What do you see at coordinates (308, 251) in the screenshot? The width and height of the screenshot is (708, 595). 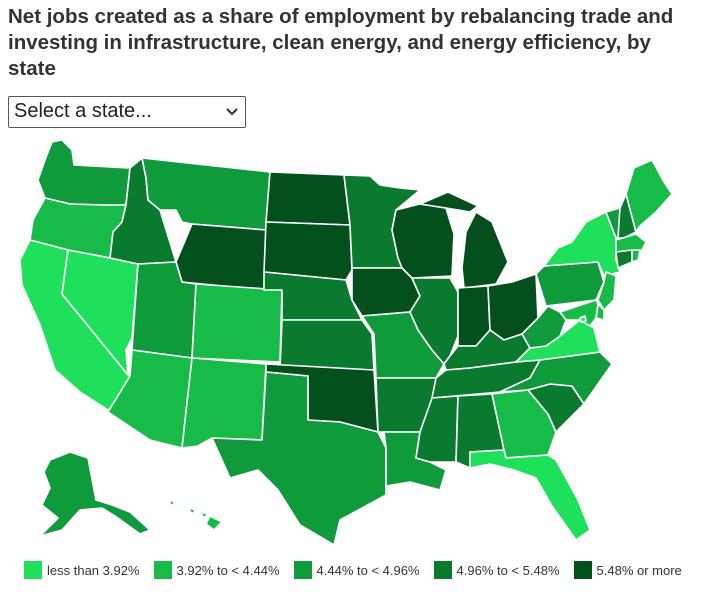 I see `state-sd` at bounding box center [308, 251].